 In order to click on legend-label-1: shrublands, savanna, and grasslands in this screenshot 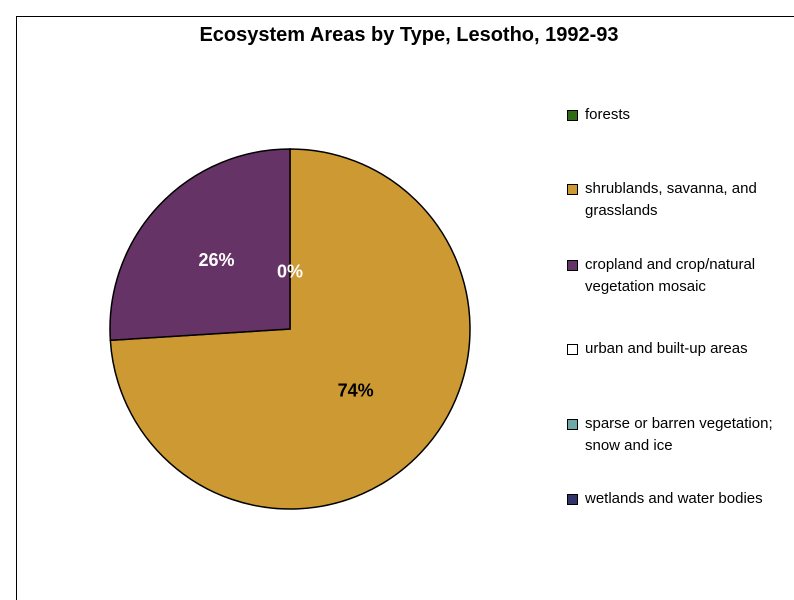, I will do `click(671, 199)`.